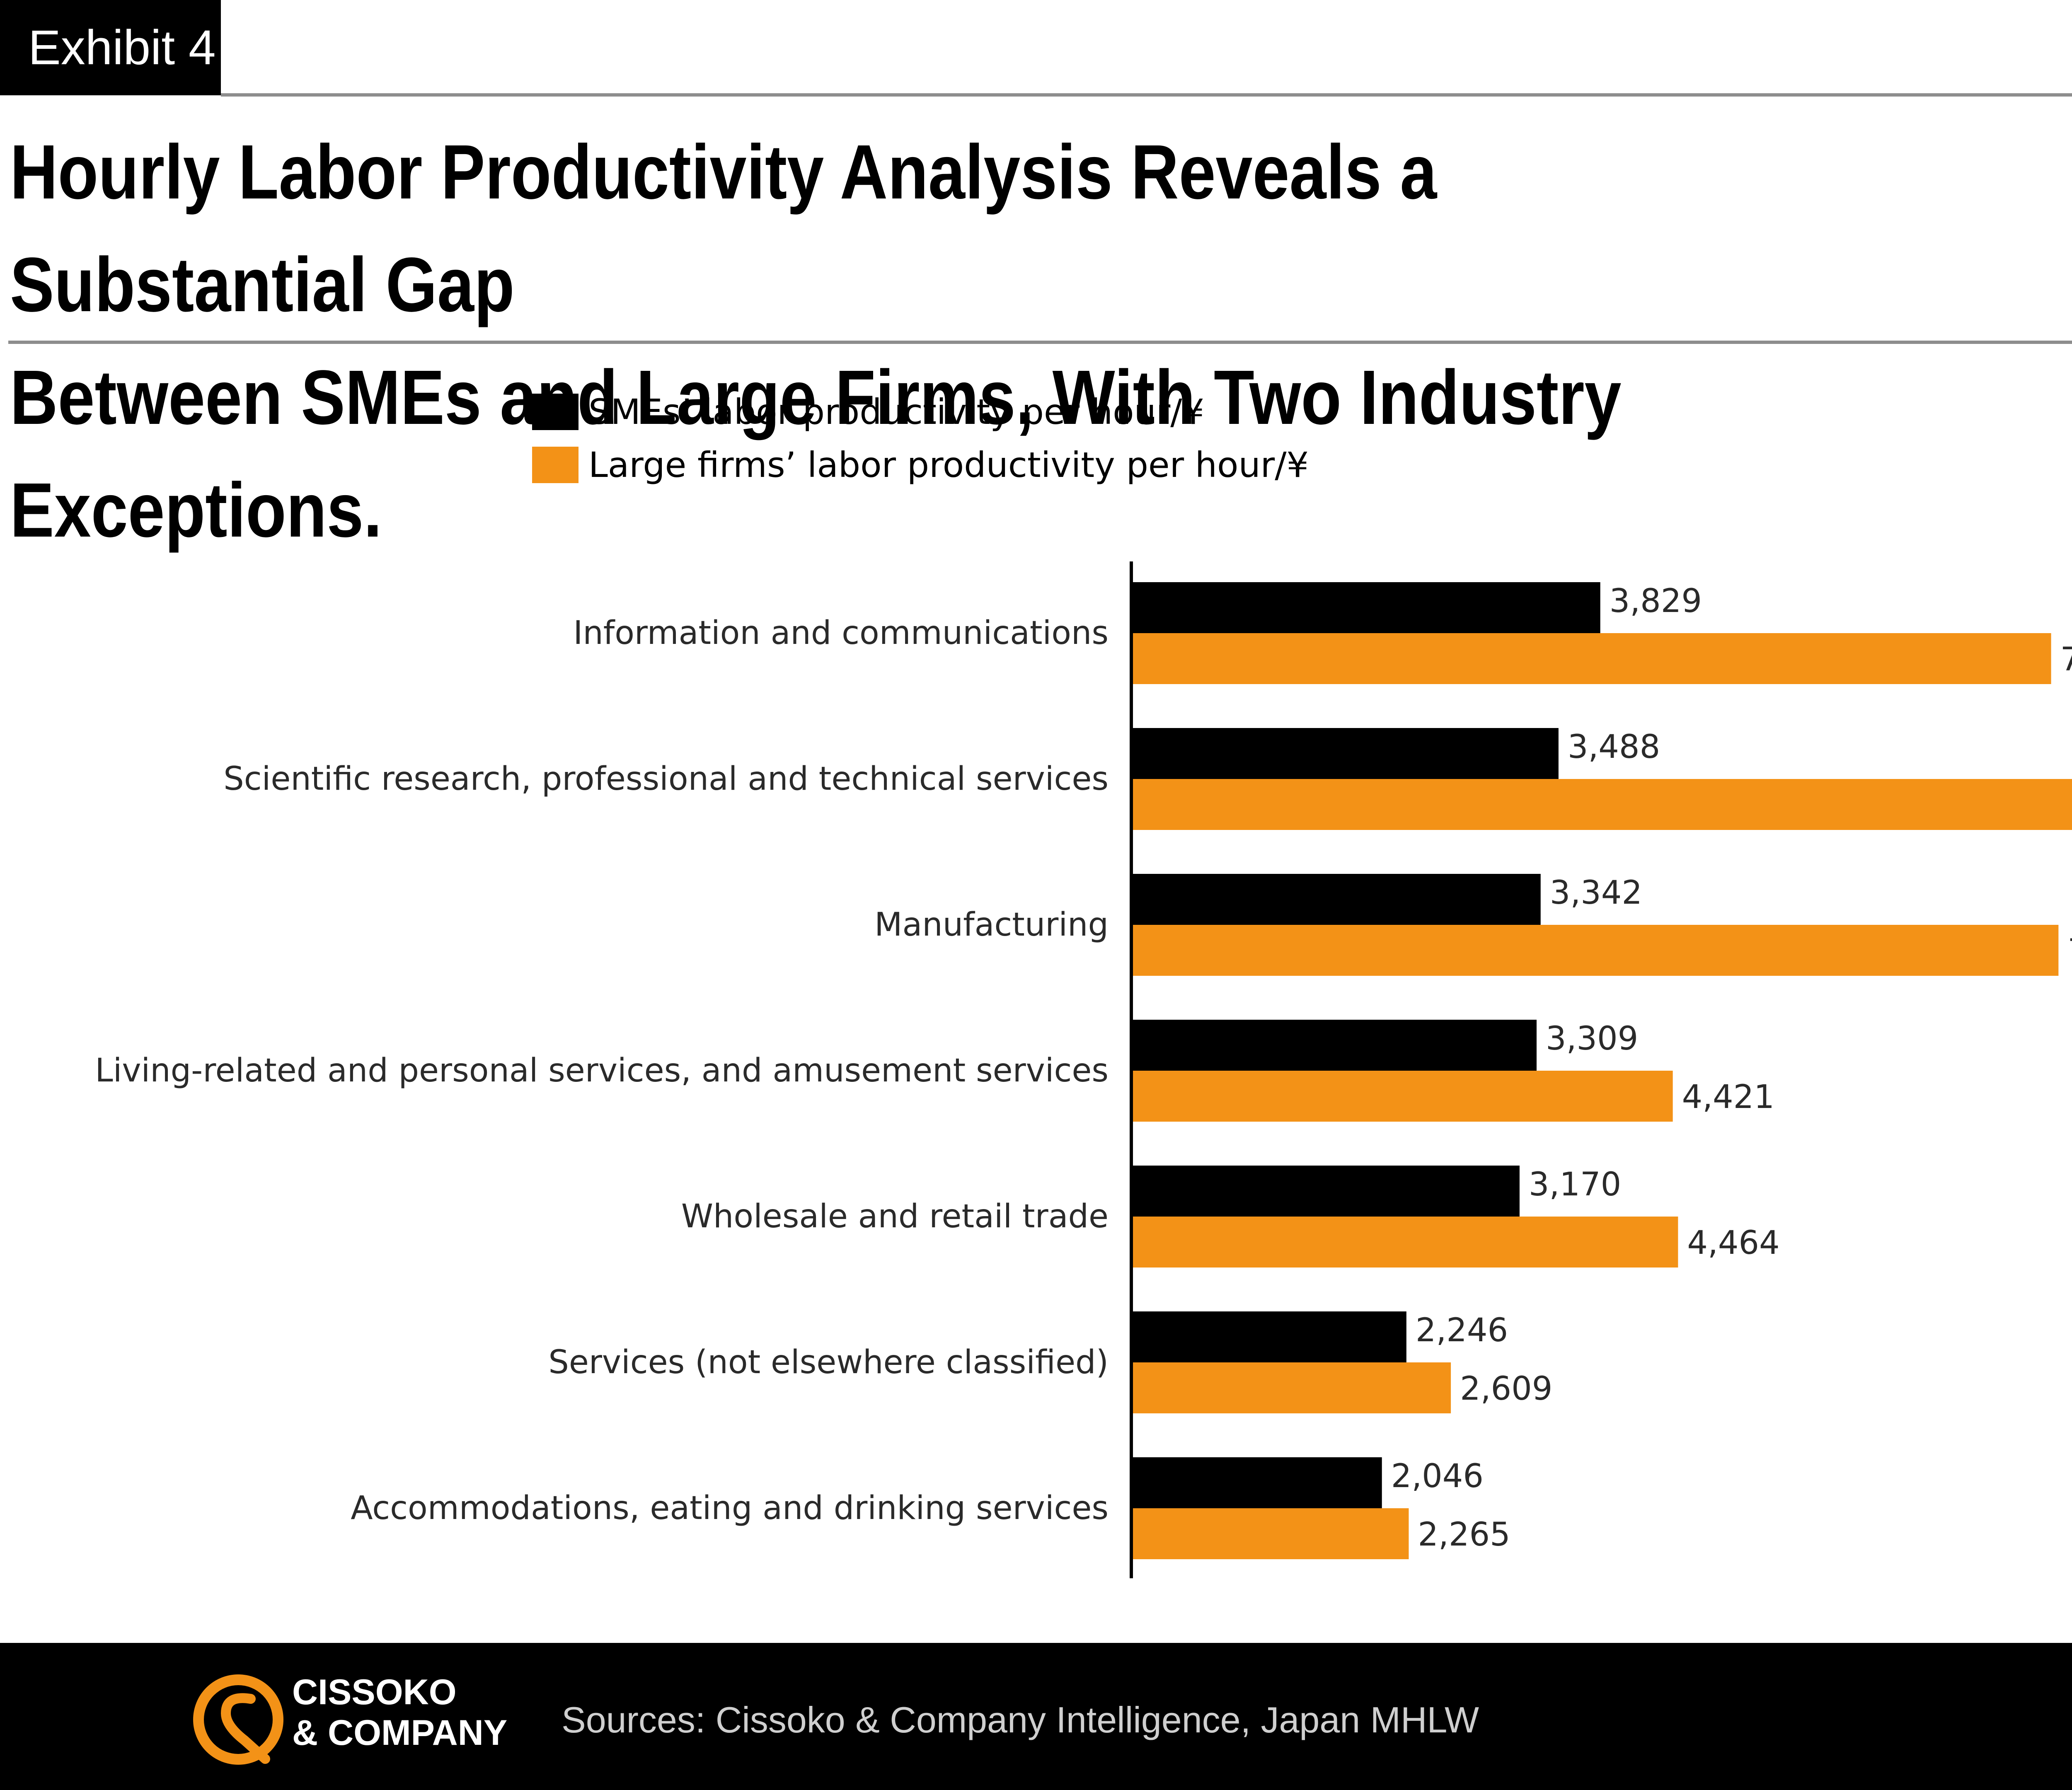 The image size is (2072, 1790). Describe the element at coordinates (1575, 1184) in the screenshot. I see `data-label-sme: 3,170` at that location.